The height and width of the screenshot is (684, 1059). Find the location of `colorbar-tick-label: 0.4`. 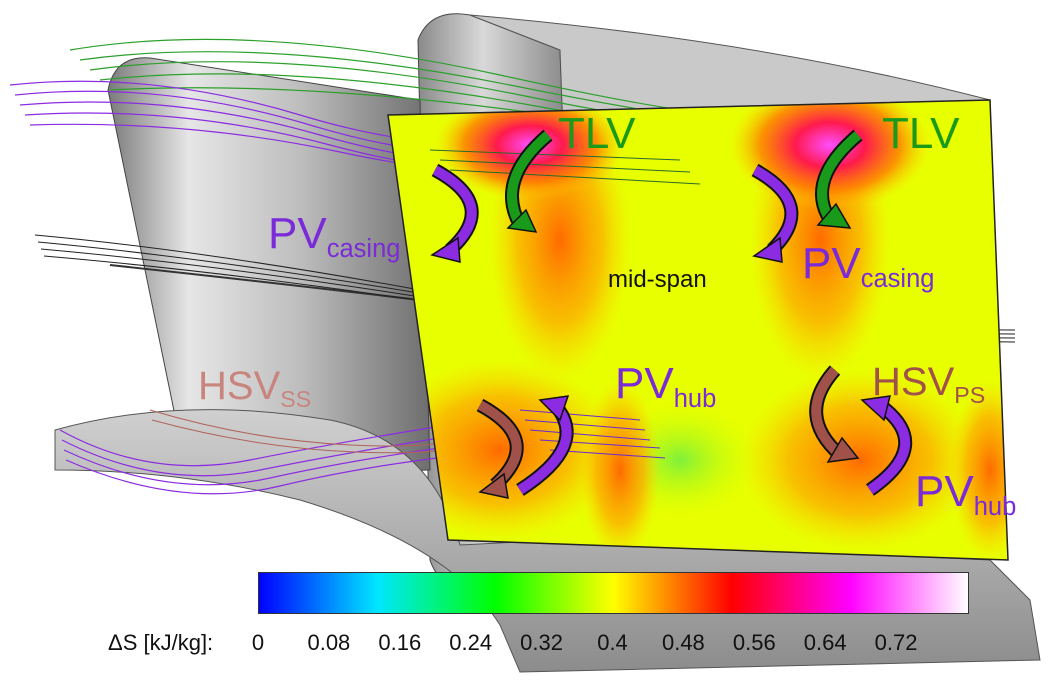

colorbar-tick-label: 0.4 is located at coordinates (612, 642).